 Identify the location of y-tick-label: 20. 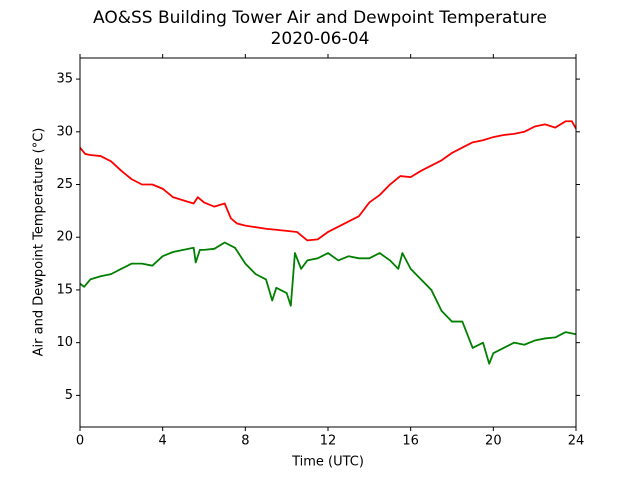
(64, 237).